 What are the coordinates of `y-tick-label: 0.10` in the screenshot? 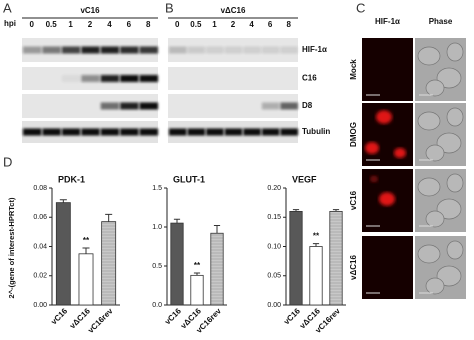 It's located at (274, 246).